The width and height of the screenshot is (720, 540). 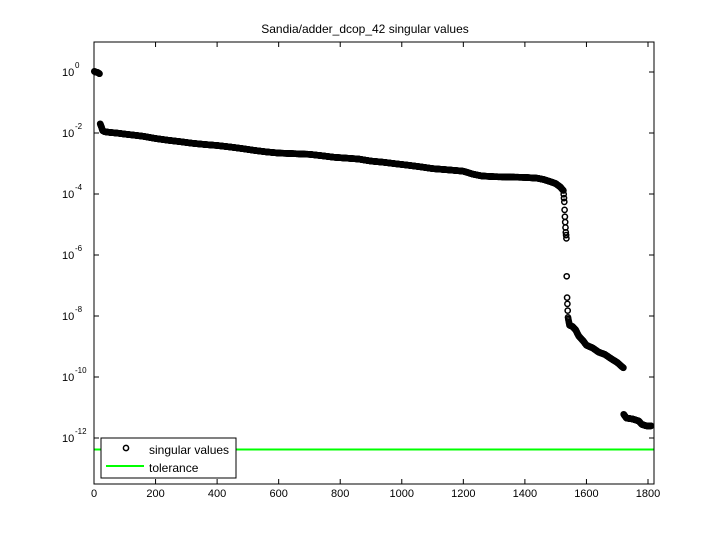 I want to click on x-tick-label: 1800, so click(x=648, y=494).